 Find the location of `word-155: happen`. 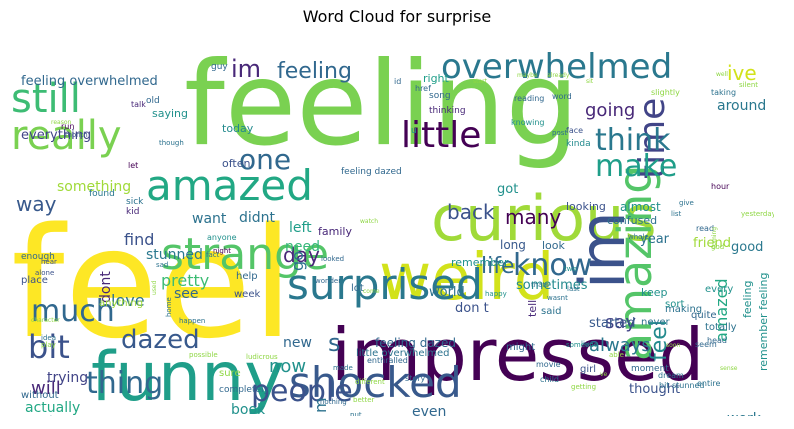

word-155: happen is located at coordinates (192, 321).